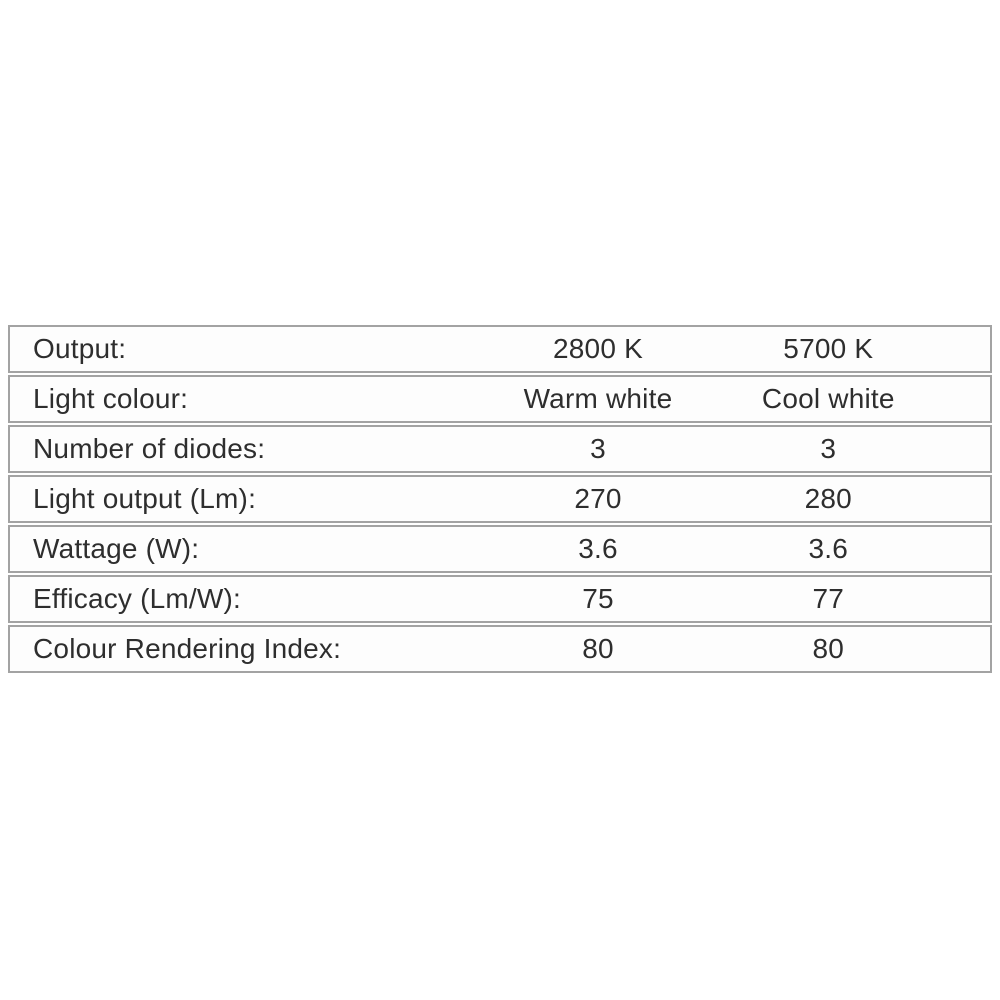  Describe the element at coordinates (828, 598) in the screenshot. I see `value-cool: 77` at that location.